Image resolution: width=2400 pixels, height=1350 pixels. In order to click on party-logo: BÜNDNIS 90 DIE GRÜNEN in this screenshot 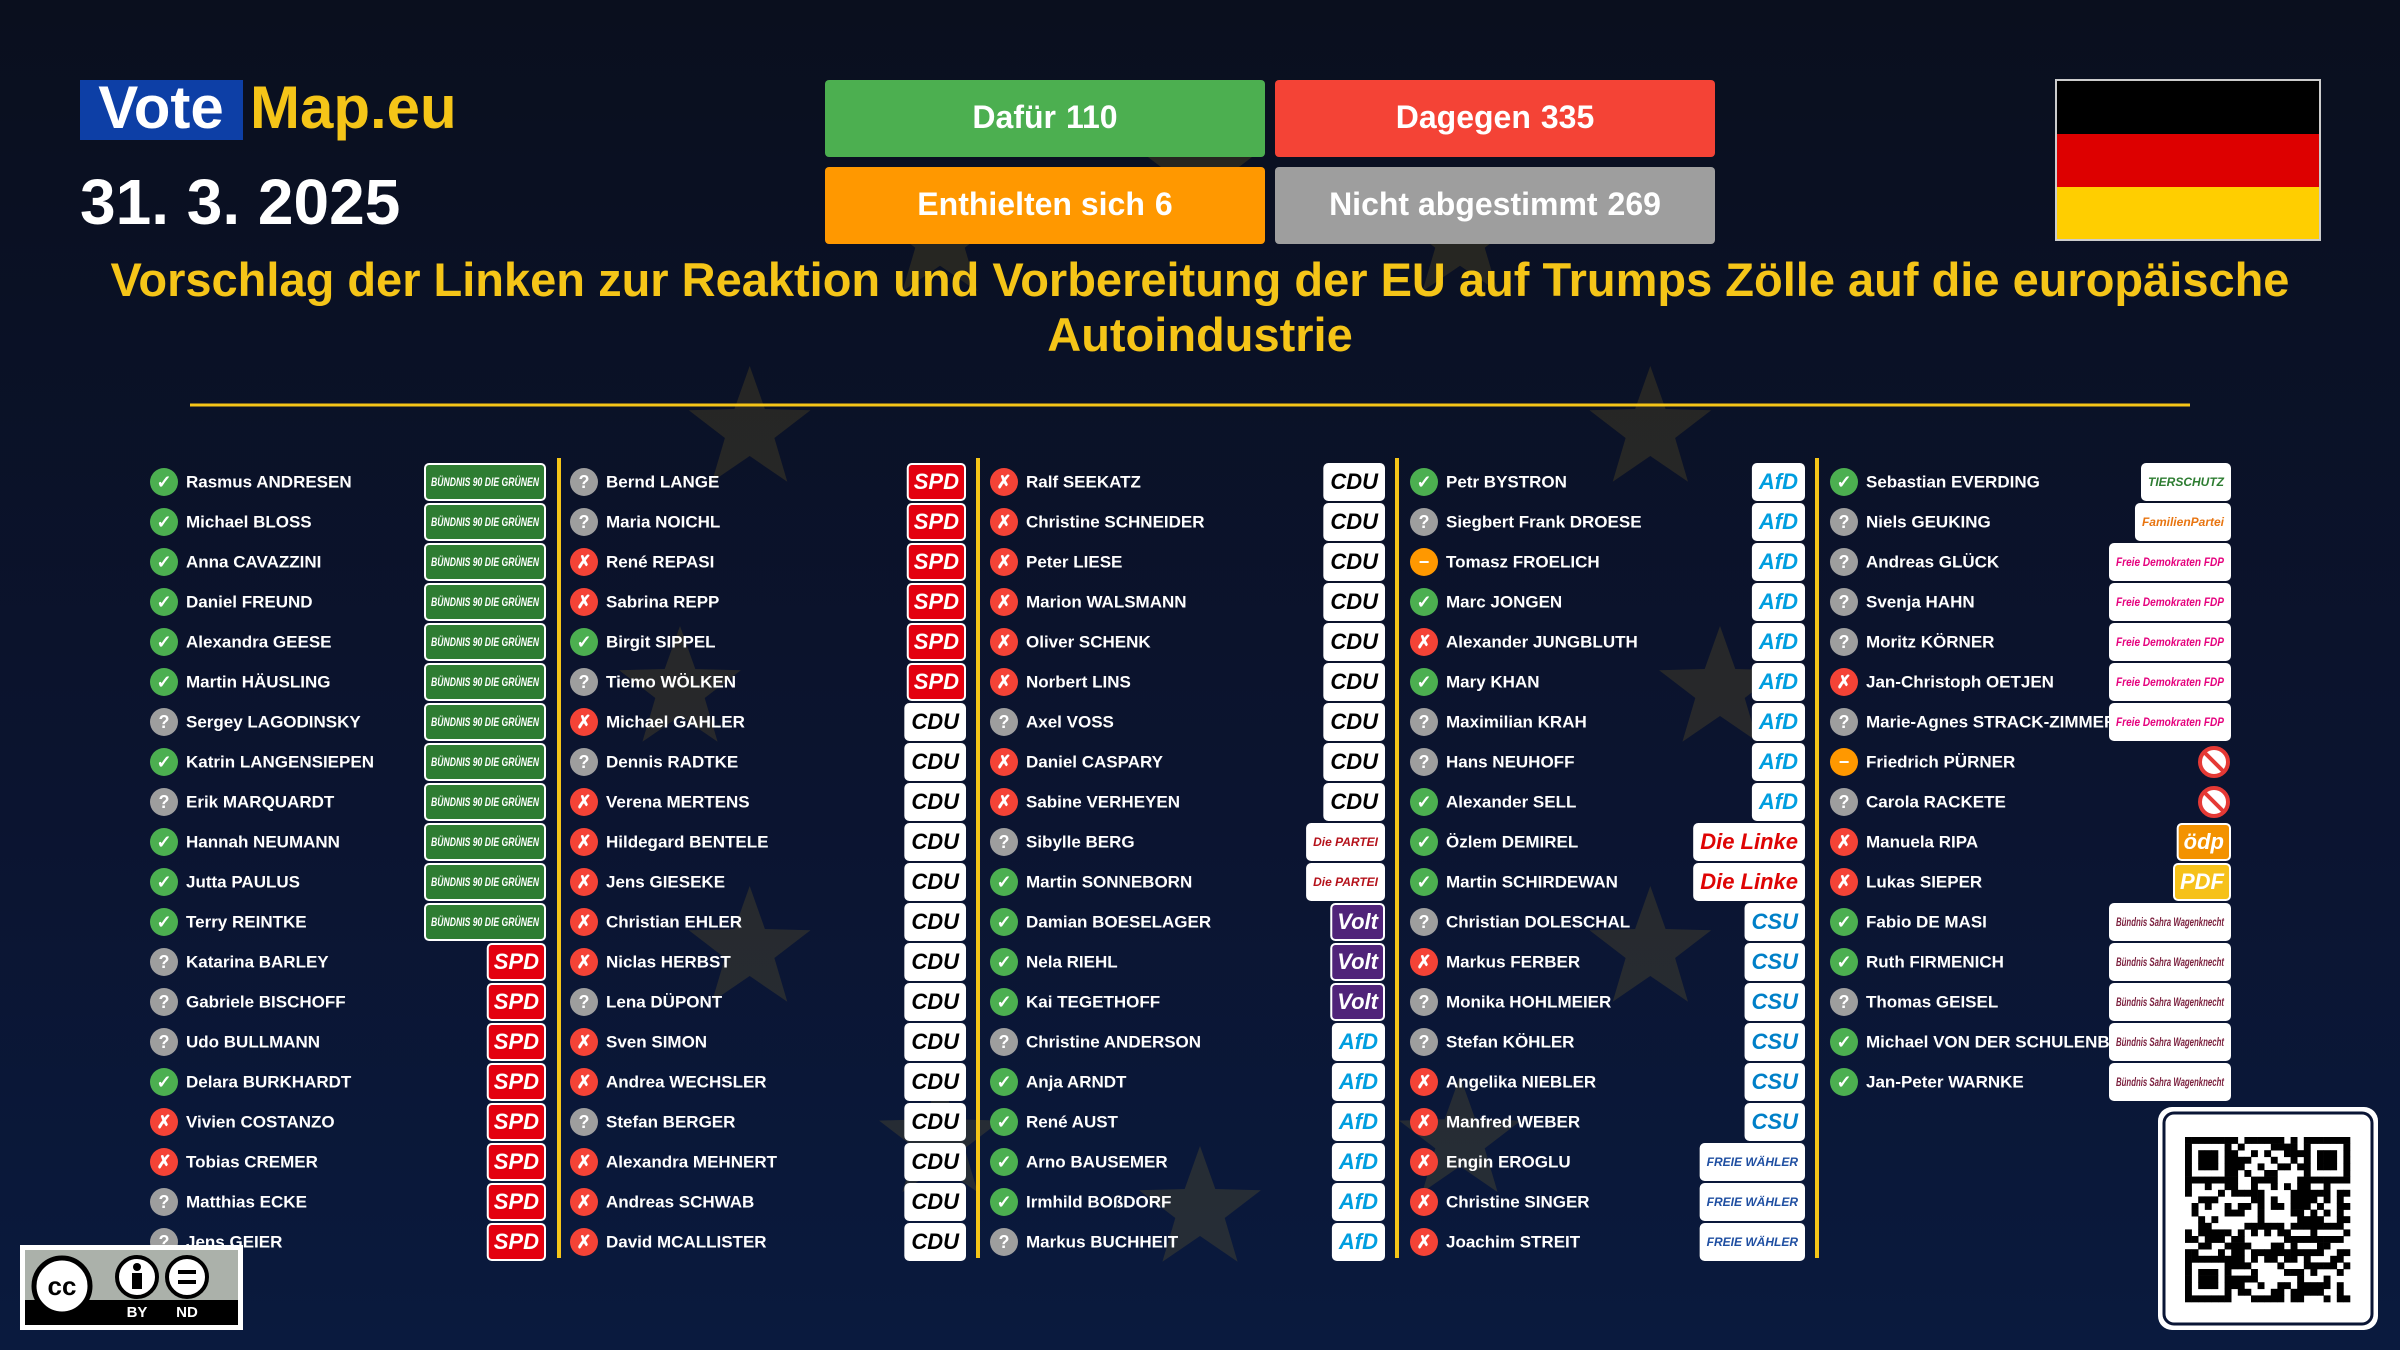, I will do `click(485, 762)`.